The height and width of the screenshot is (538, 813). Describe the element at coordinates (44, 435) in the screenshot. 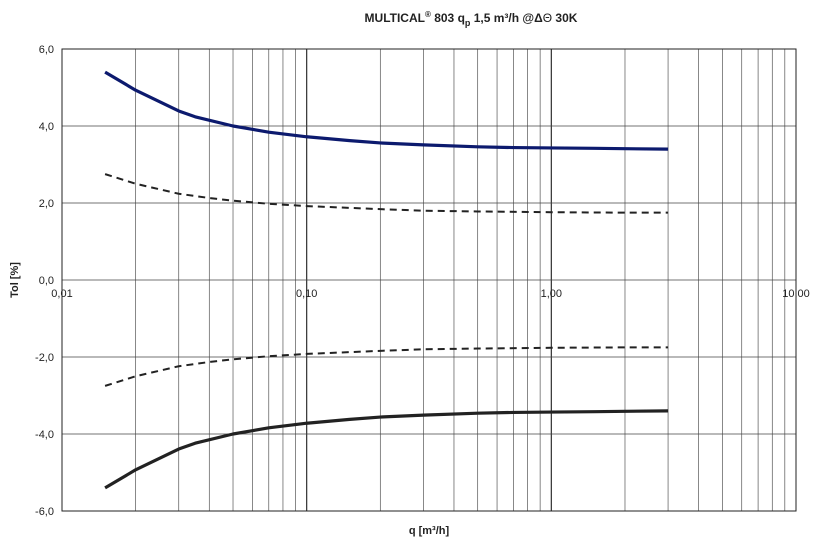

I see `y-tick-label: -4,0` at that location.